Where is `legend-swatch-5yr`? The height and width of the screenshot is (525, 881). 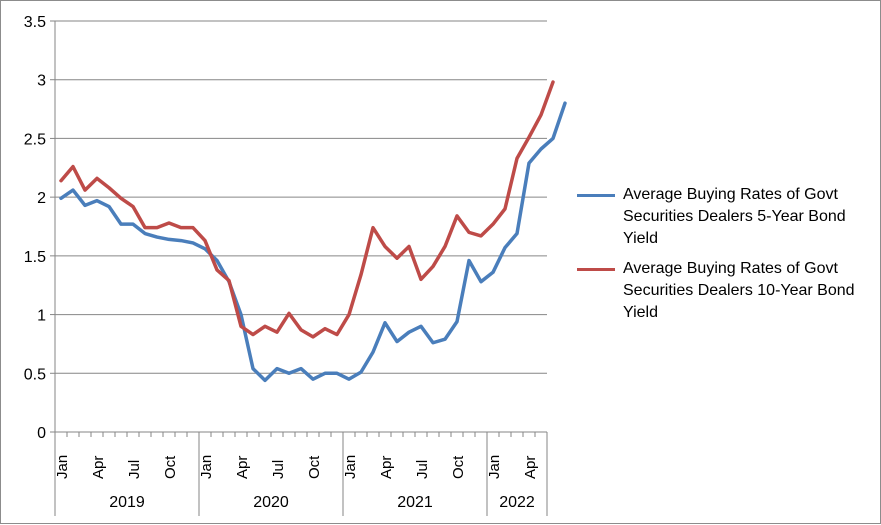
legend-swatch-5yr is located at coordinates (596, 195).